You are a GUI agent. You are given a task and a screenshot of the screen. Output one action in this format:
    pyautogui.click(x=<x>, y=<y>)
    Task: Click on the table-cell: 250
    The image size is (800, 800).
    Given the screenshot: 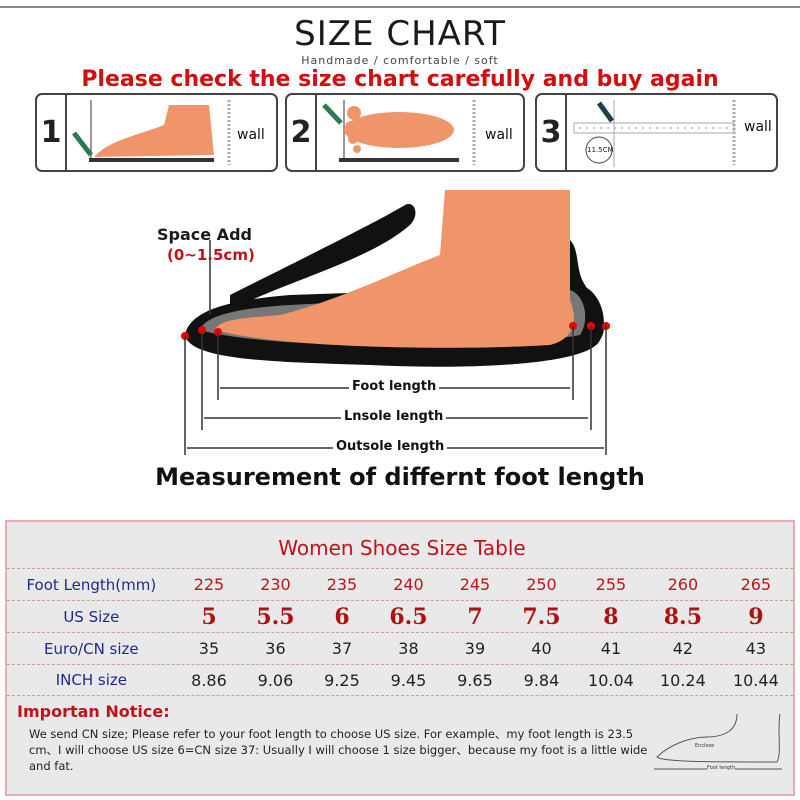 What is the action you would take?
    pyautogui.click(x=541, y=584)
    